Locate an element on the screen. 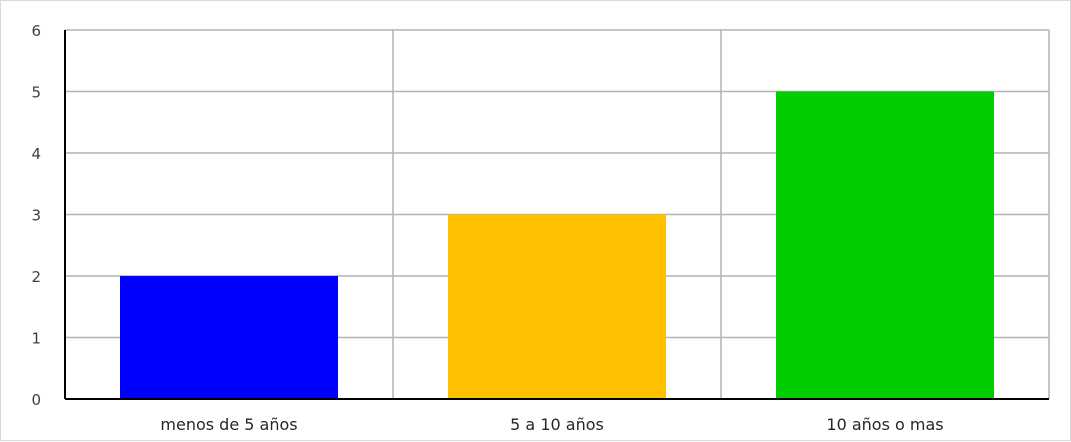 The image size is (1071, 442). y-tick-label-5: 5 is located at coordinates (36, 93).